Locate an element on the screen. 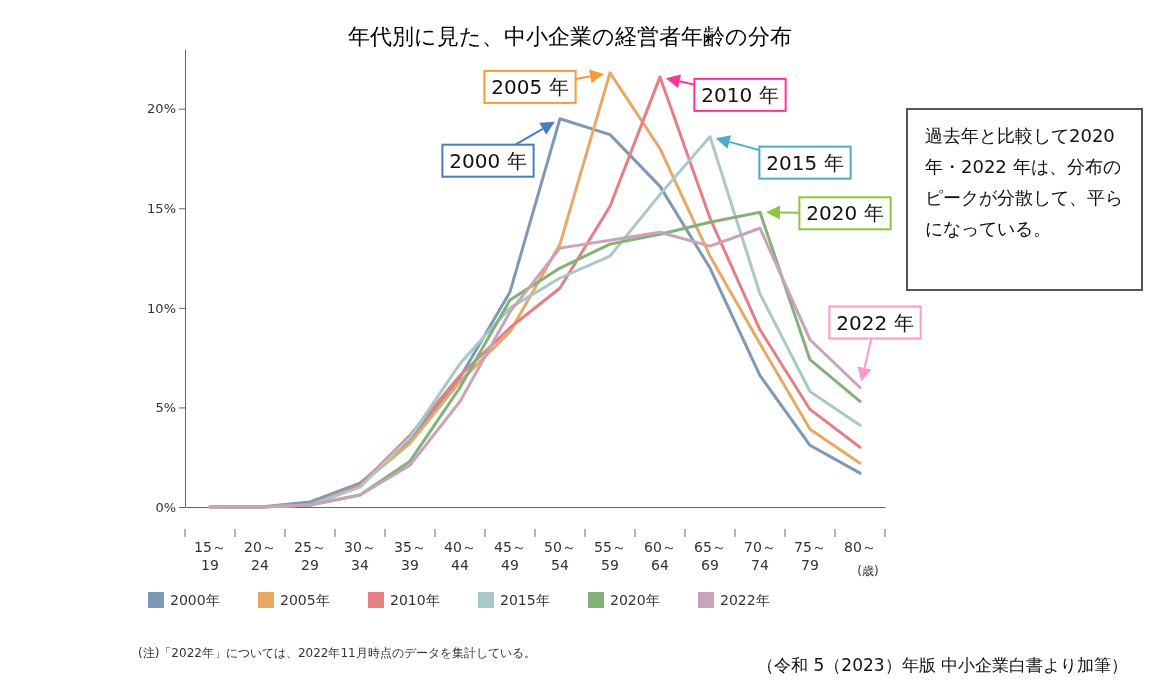  x-tick-label: 25～29 is located at coordinates (310, 556).